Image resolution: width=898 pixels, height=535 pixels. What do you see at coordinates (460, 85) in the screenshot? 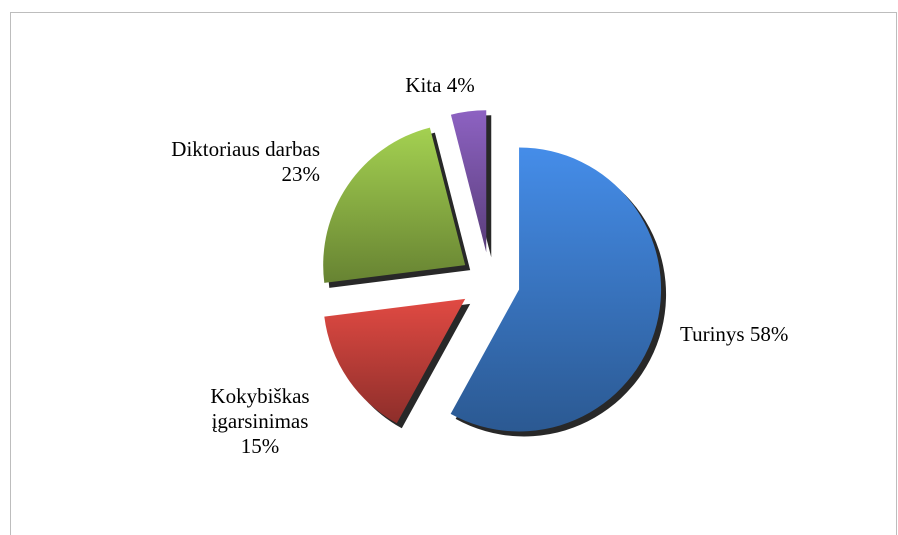
I see `value-label: 4%` at bounding box center [460, 85].